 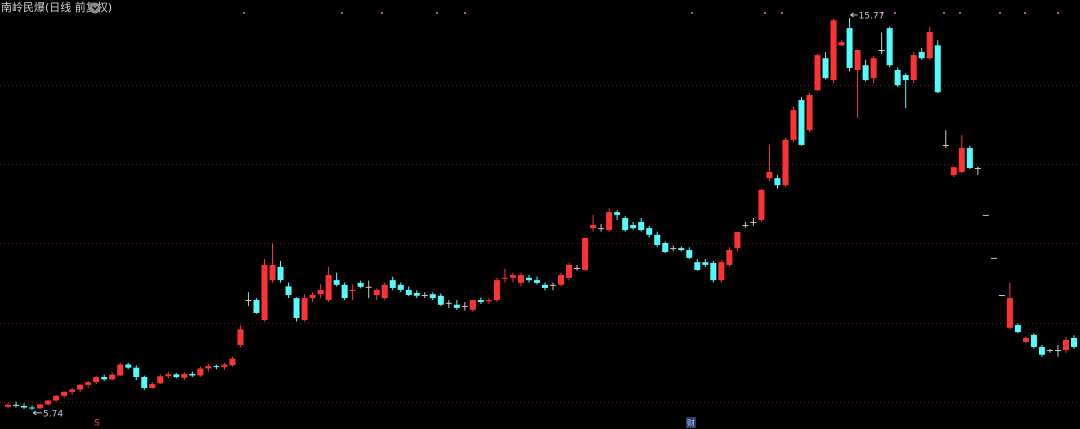 I want to click on event-marker: 财, so click(x=691, y=423).